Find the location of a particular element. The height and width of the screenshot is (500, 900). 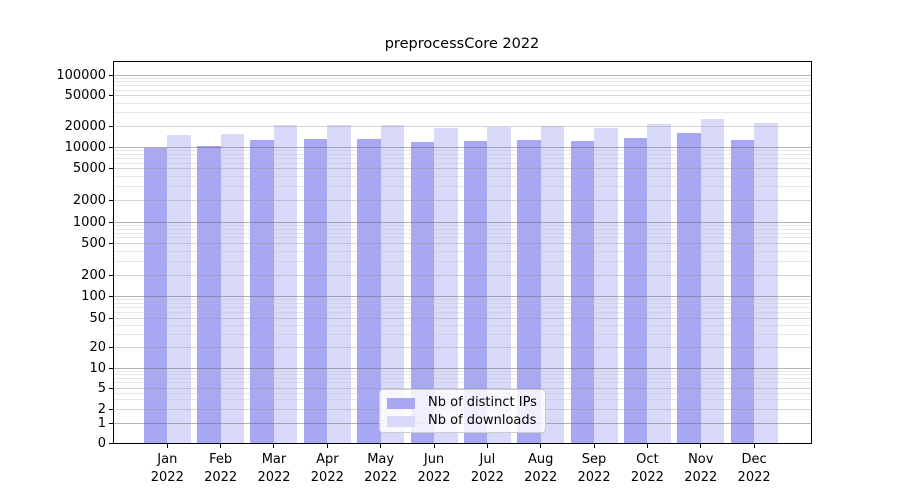

x-tick-label-jul: Jul 2022 is located at coordinates (487, 468).